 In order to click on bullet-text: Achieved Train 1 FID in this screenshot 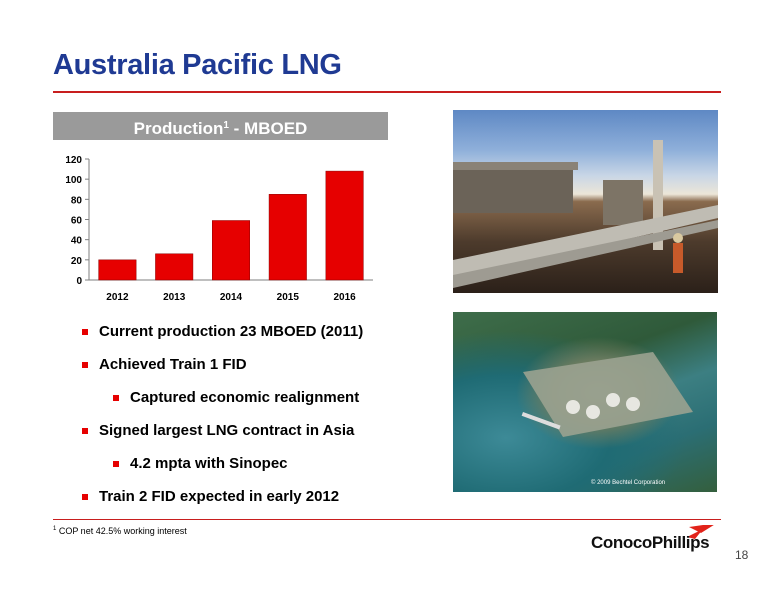, I will do `click(173, 364)`.